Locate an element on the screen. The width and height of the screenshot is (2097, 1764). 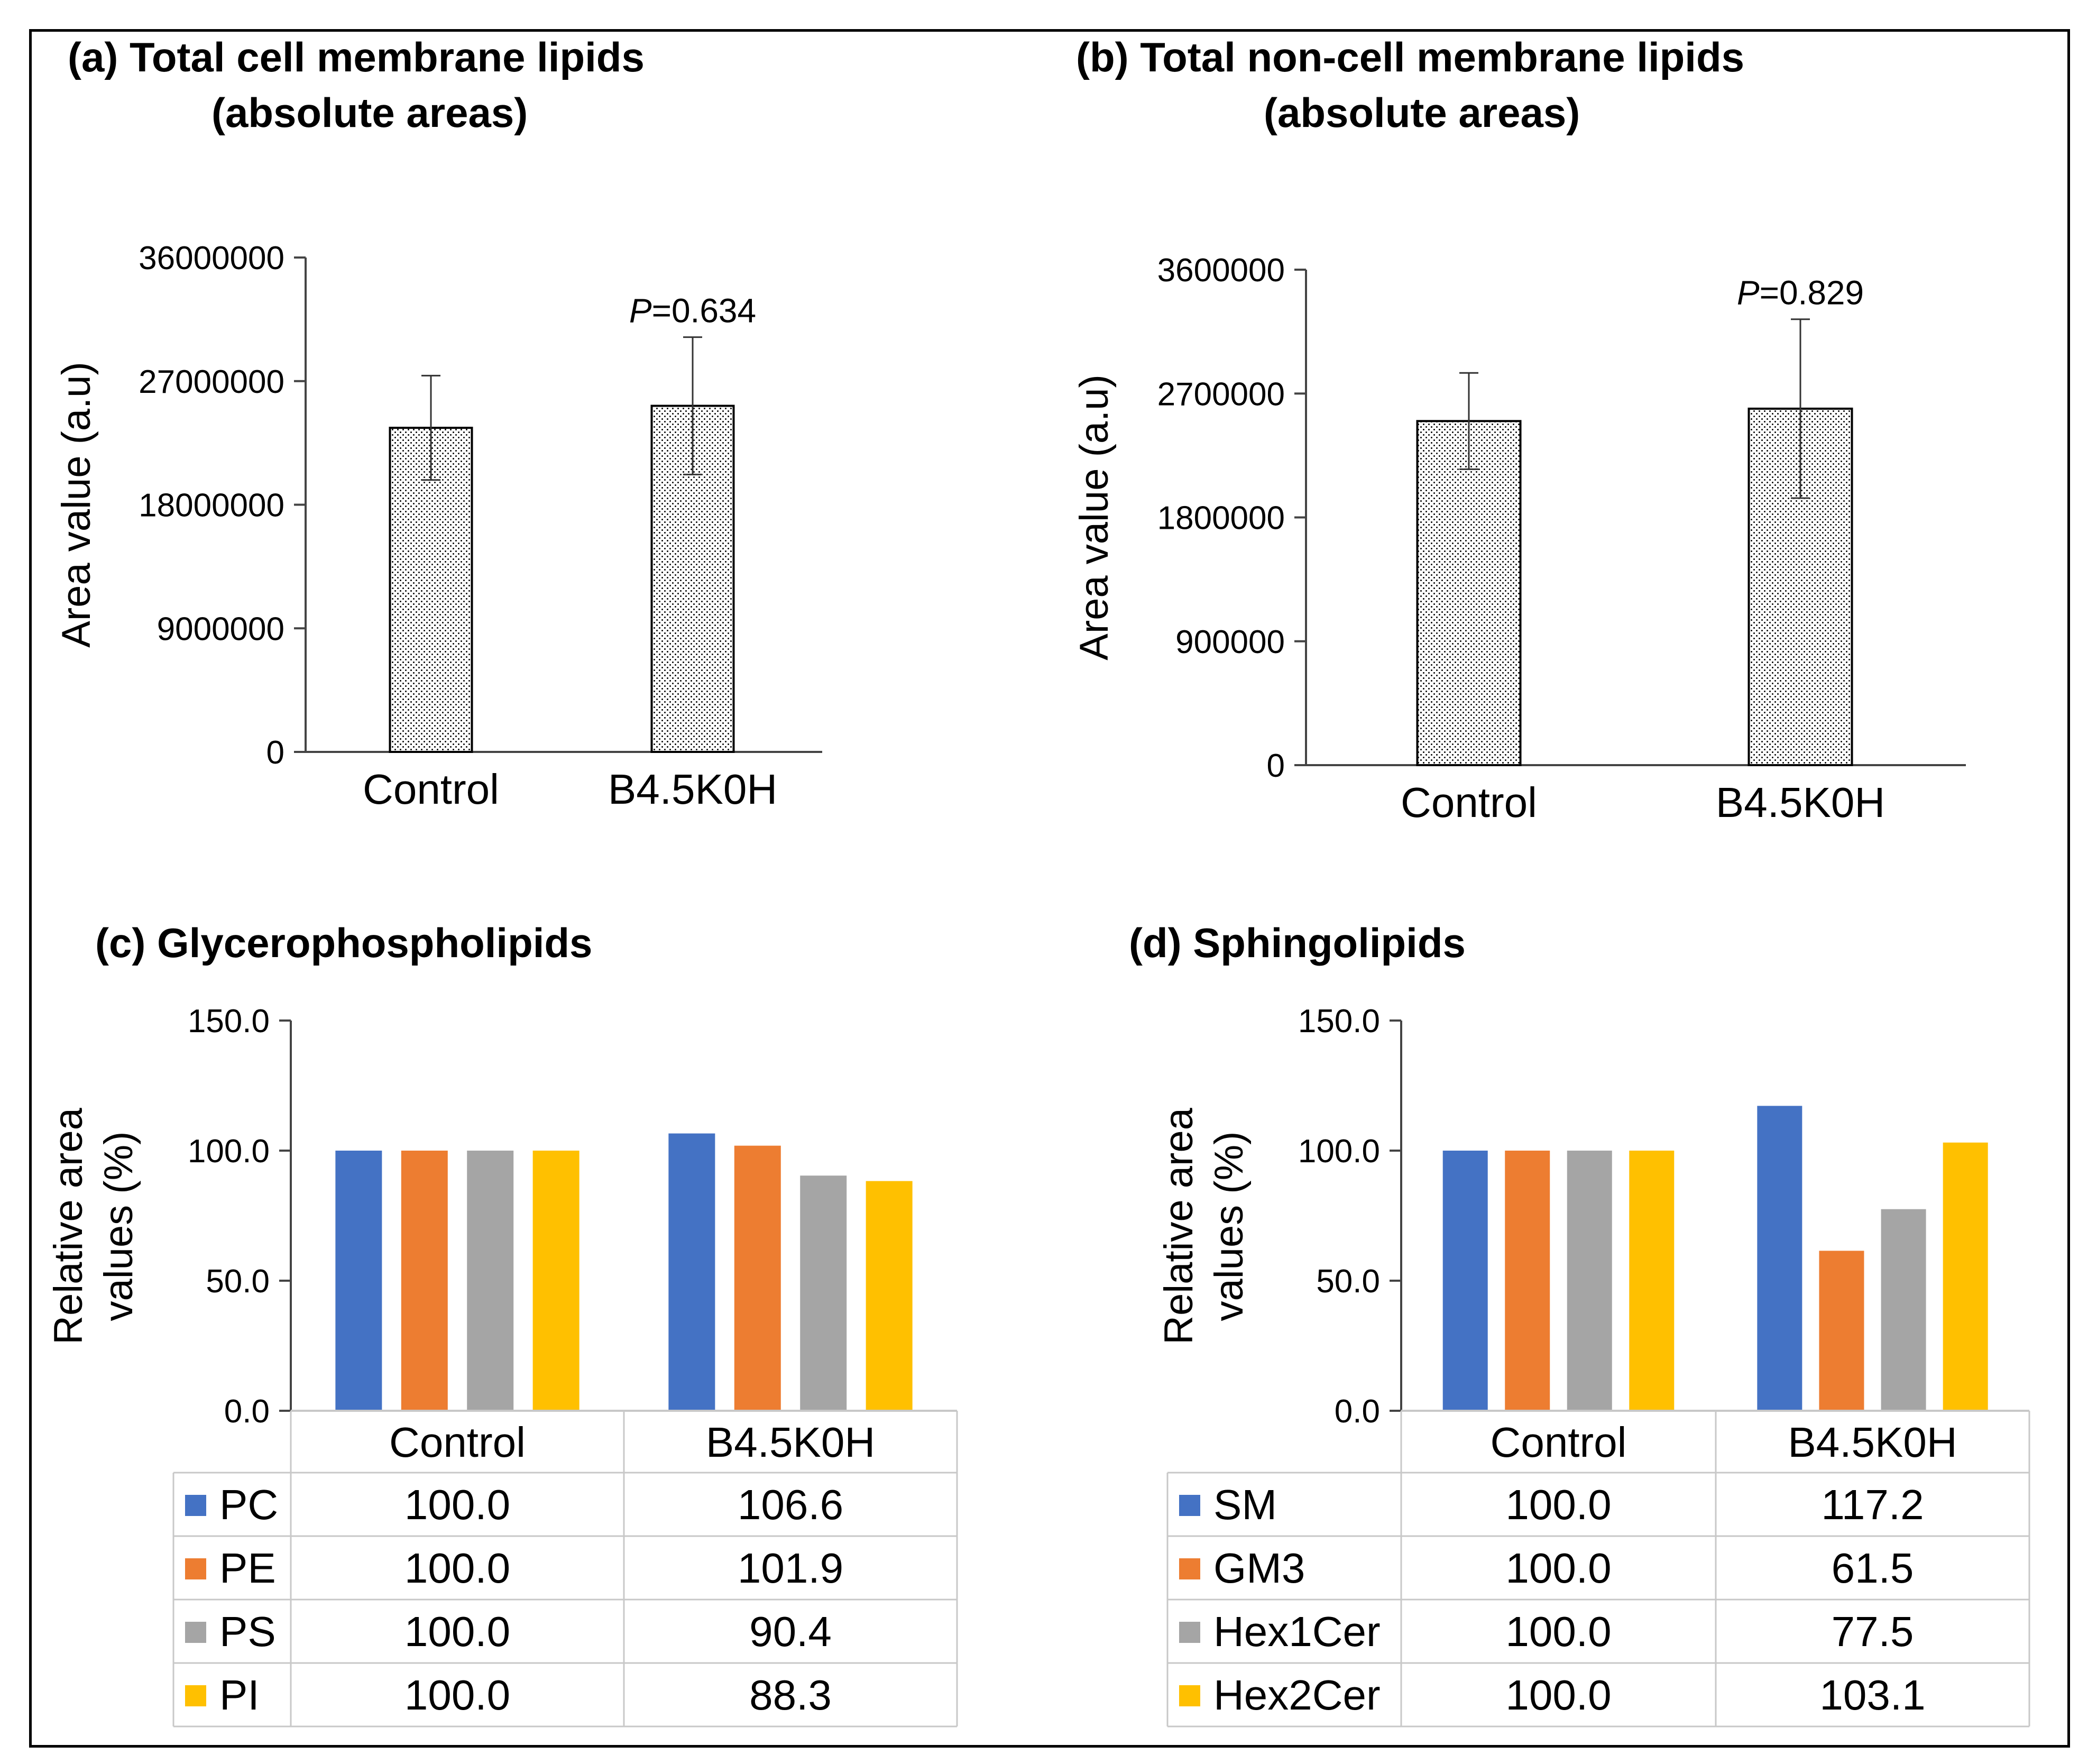
chart-a-y-tick-label: 36000000 is located at coordinates (211, 259).